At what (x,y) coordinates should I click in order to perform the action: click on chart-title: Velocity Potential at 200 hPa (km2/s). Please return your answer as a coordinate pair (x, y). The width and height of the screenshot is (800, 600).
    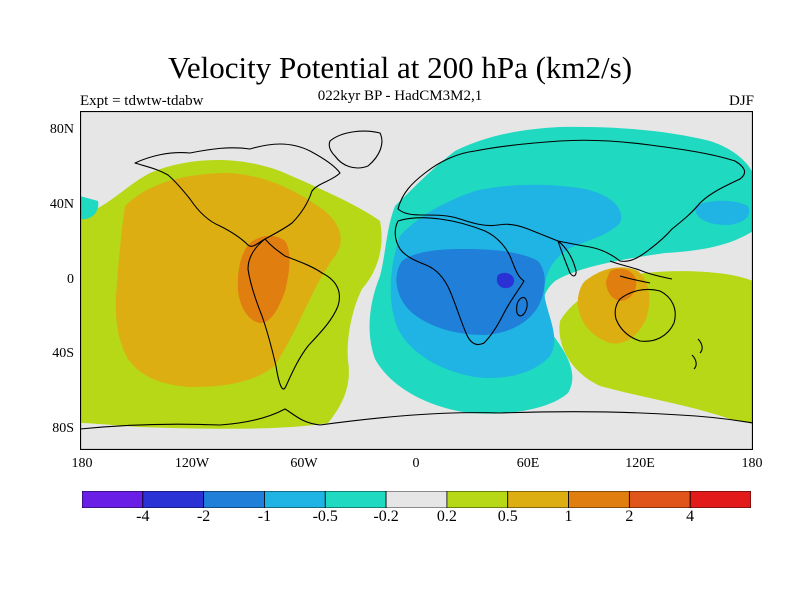
    Looking at the image, I should click on (400, 67).